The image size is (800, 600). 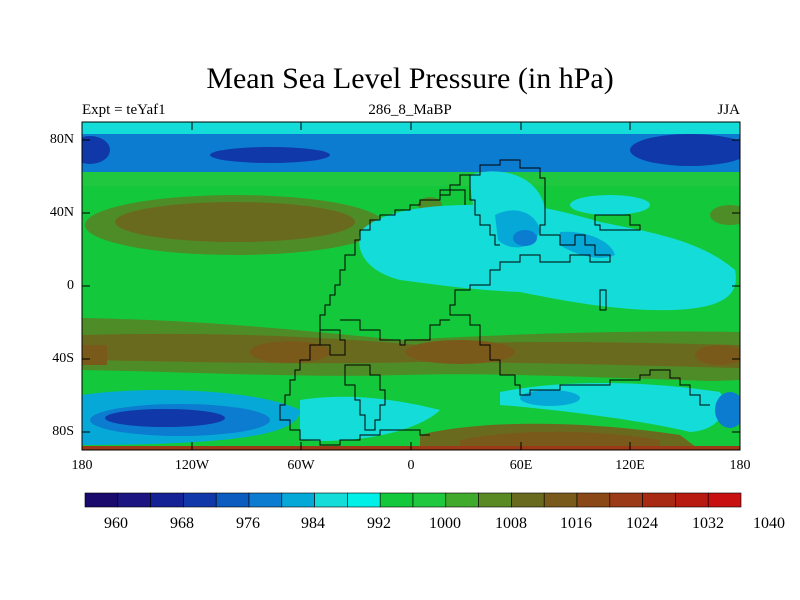 I want to click on colorbar-label: 976, so click(x=248, y=523).